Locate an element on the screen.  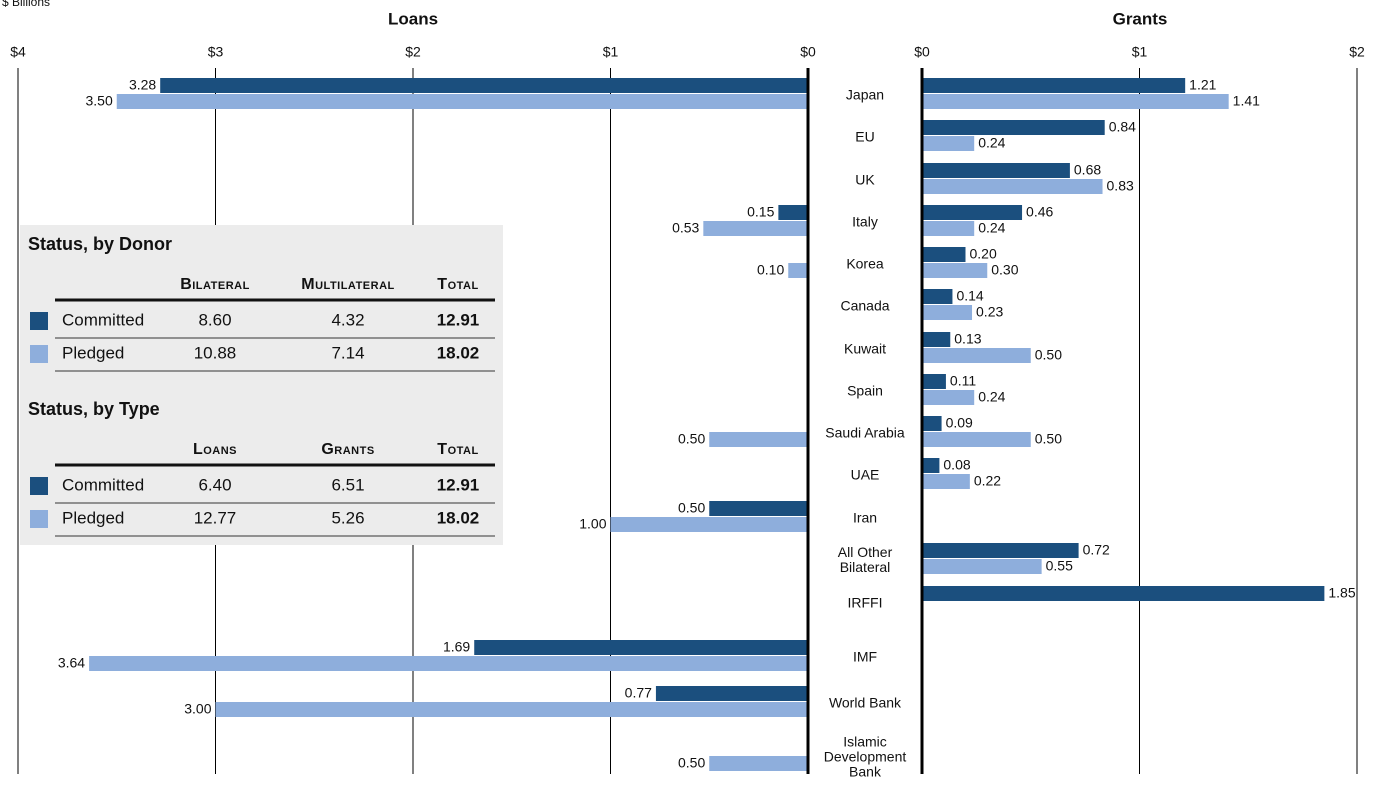
data-label: 0.72 is located at coordinates (1096, 550).